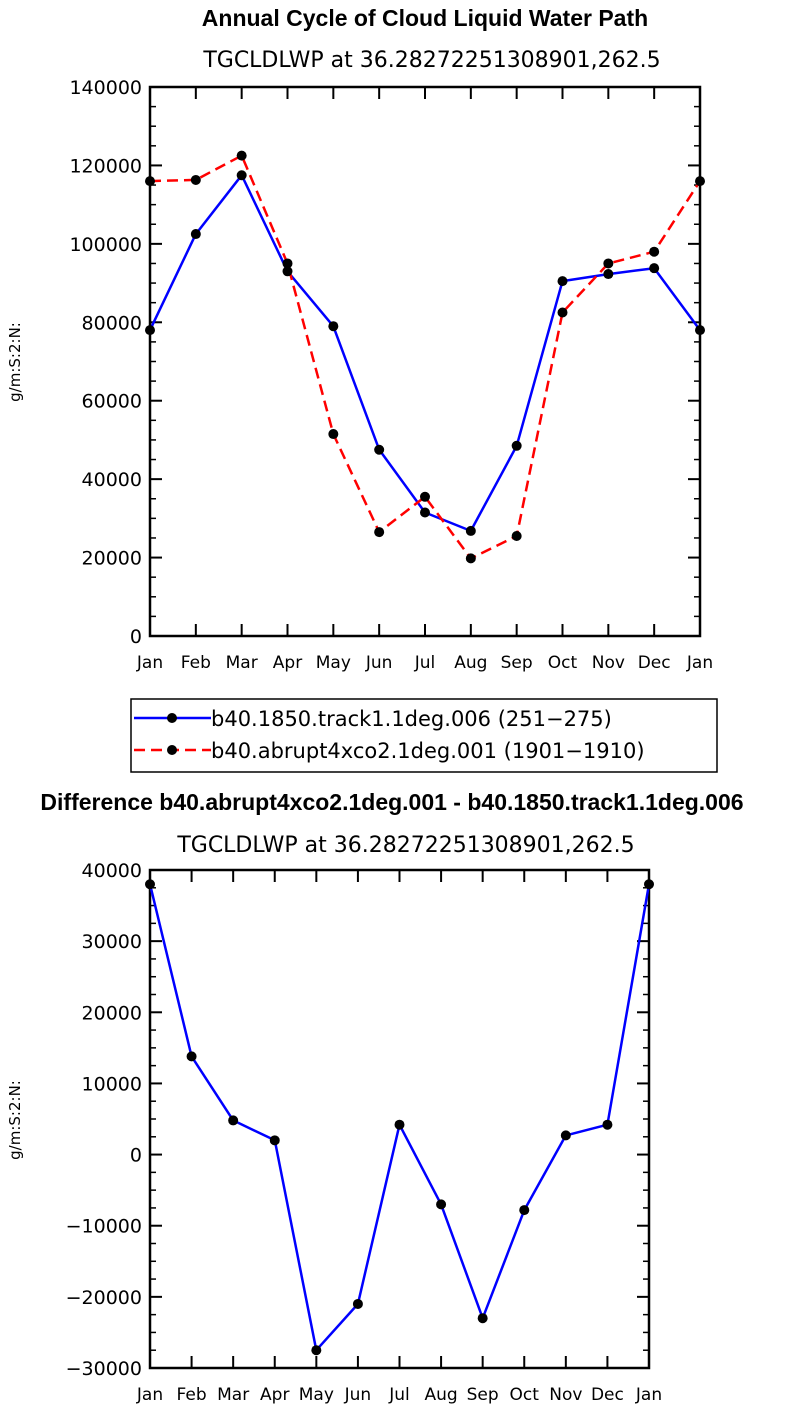 The width and height of the screenshot is (786, 1415). I want to click on chart2-ylabel: g/m:S:2:N:, so click(15, 1120).